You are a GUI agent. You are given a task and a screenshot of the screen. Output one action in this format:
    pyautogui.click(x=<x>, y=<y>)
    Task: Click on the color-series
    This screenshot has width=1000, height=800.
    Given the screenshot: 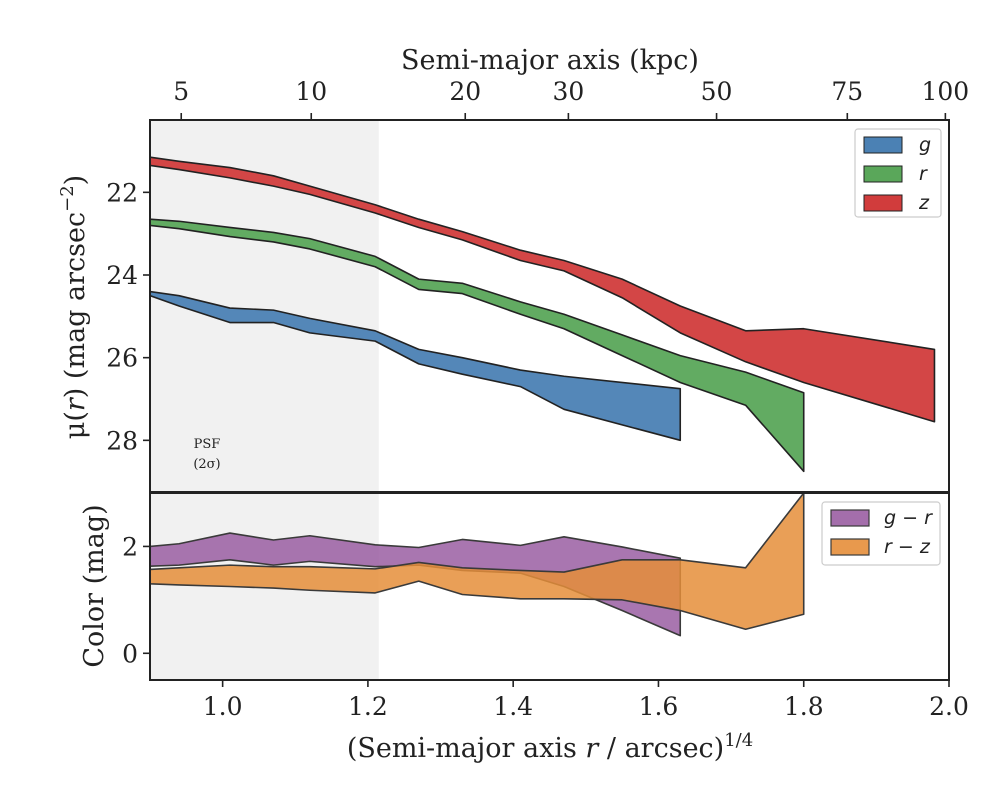 What is the action you would take?
    pyautogui.click(x=477, y=565)
    